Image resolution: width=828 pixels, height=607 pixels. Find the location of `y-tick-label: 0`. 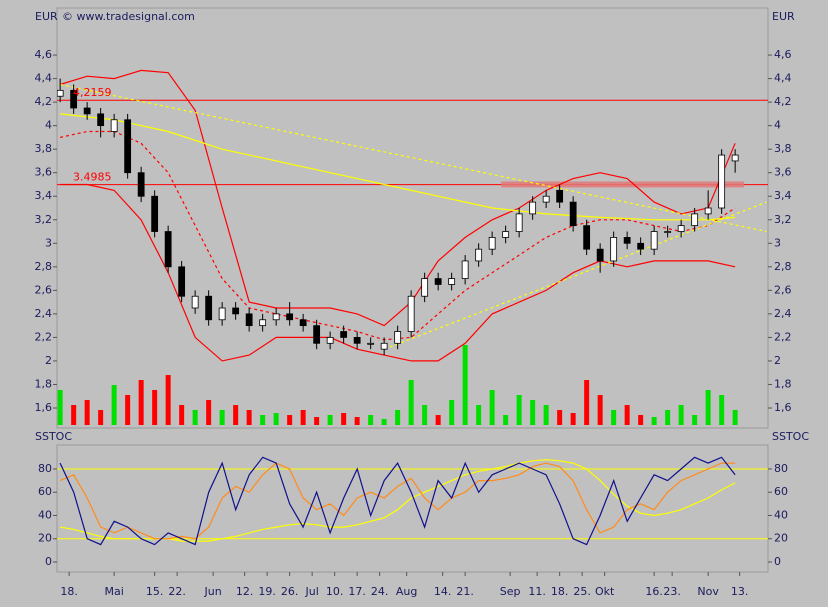

y-tick-label: 0 is located at coordinates (48, 561).